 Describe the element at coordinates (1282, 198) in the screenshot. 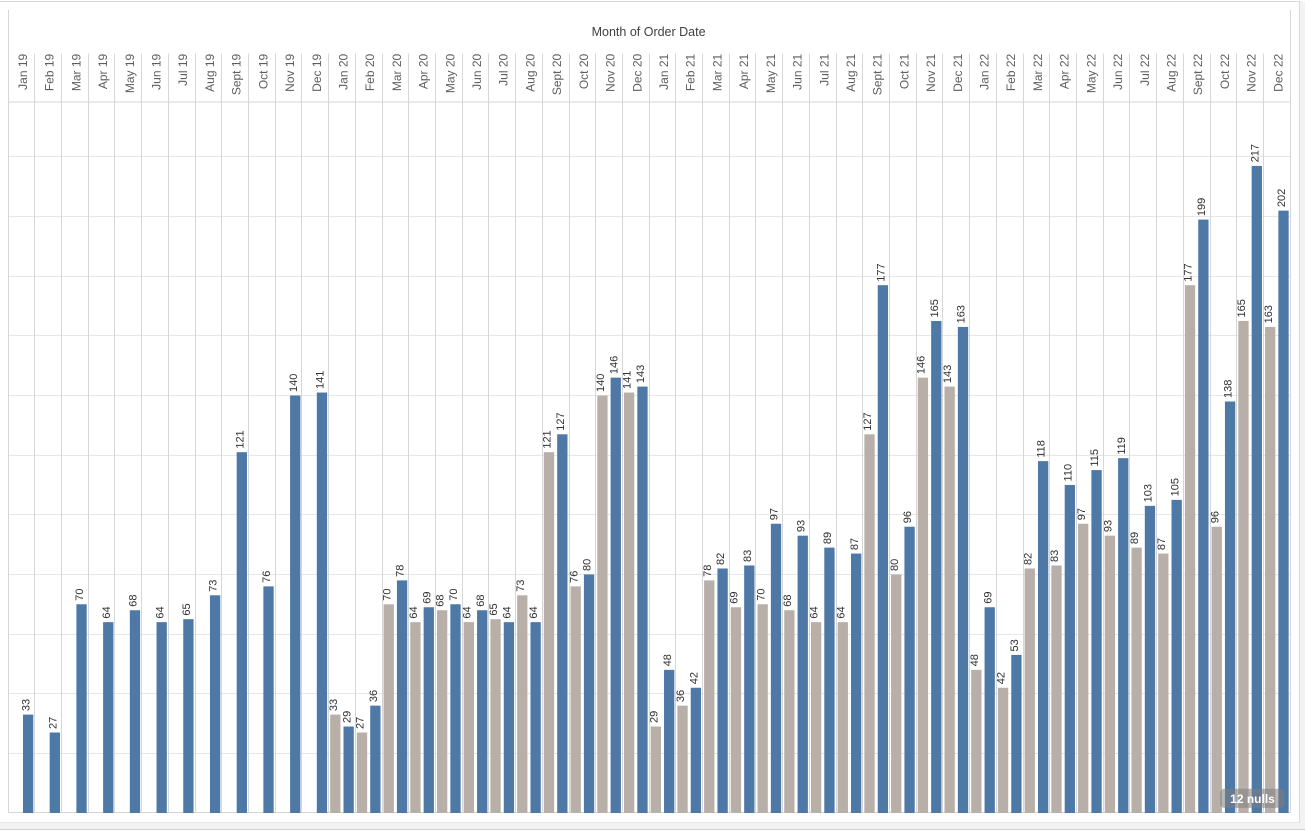

I see `svg-text: 202` at that location.